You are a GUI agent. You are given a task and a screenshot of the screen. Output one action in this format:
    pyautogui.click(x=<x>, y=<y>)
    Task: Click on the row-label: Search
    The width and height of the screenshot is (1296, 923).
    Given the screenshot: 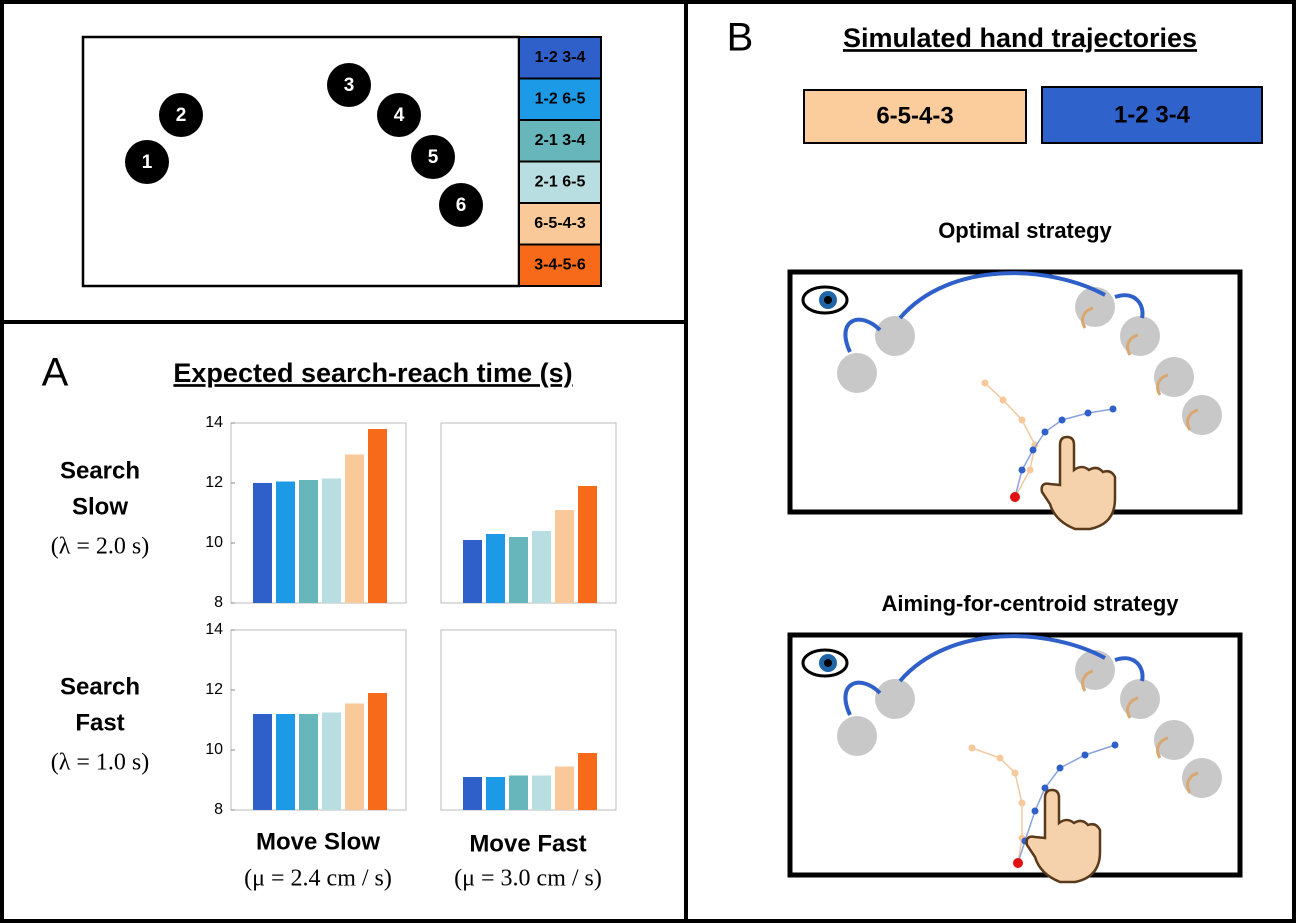 What is the action you would take?
    pyautogui.click(x=100, y=686)
    